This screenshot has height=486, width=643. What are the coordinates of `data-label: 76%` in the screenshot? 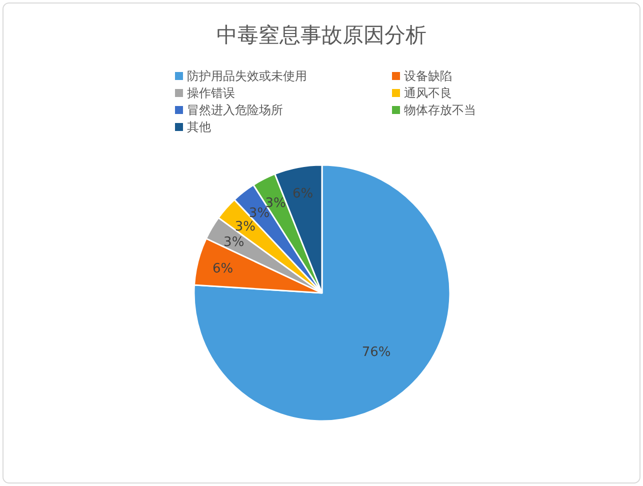 It's located at (376, 352).